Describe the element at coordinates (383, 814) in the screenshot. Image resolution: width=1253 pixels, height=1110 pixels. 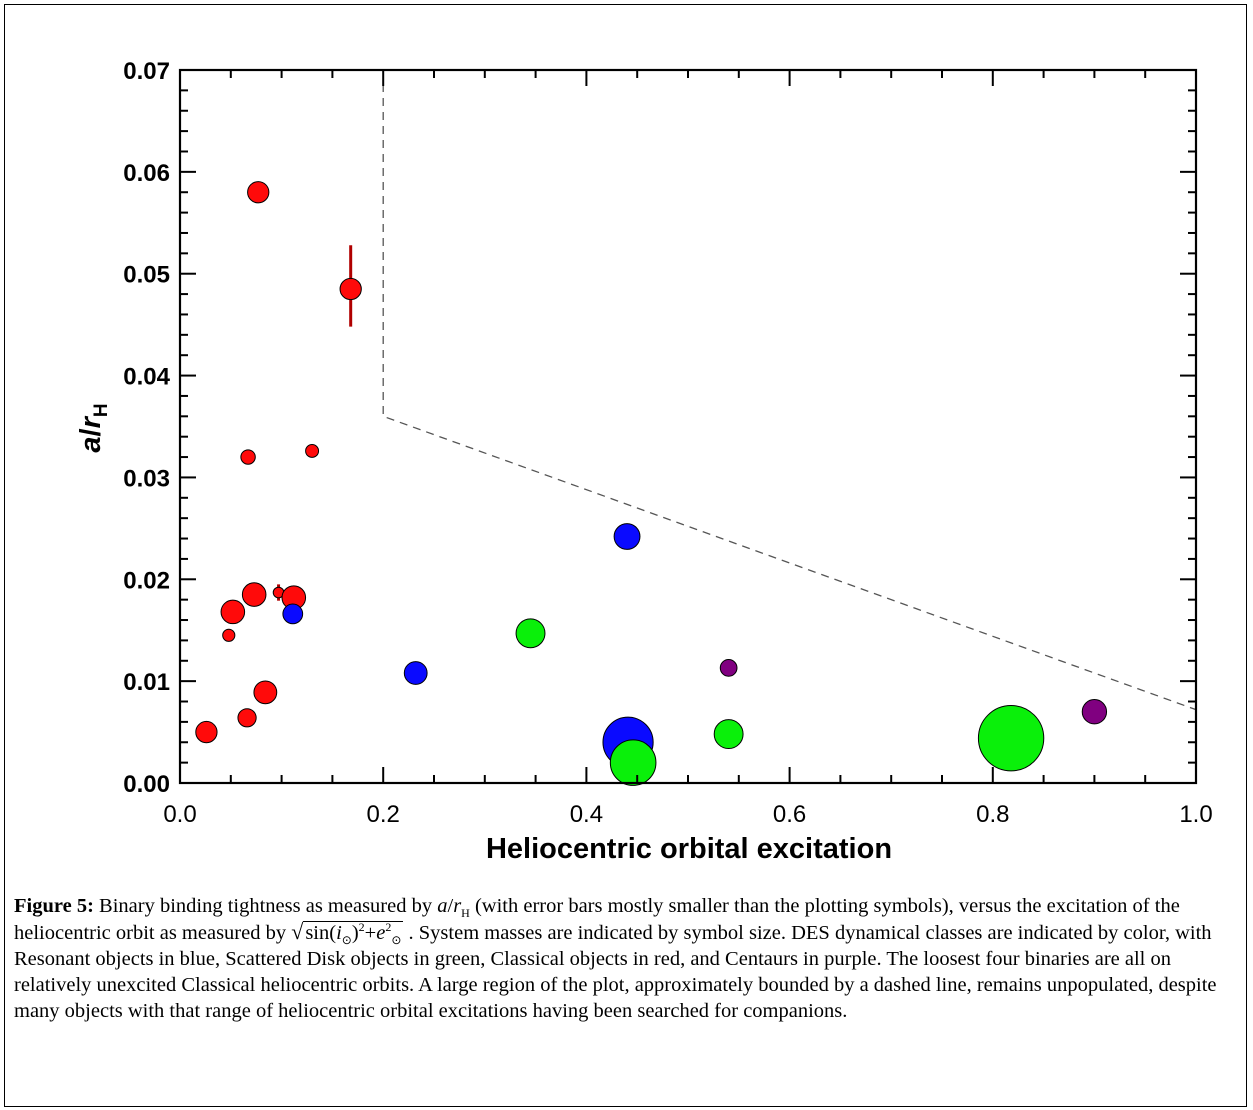
I see `x-tick-label: 0.2` at that location.